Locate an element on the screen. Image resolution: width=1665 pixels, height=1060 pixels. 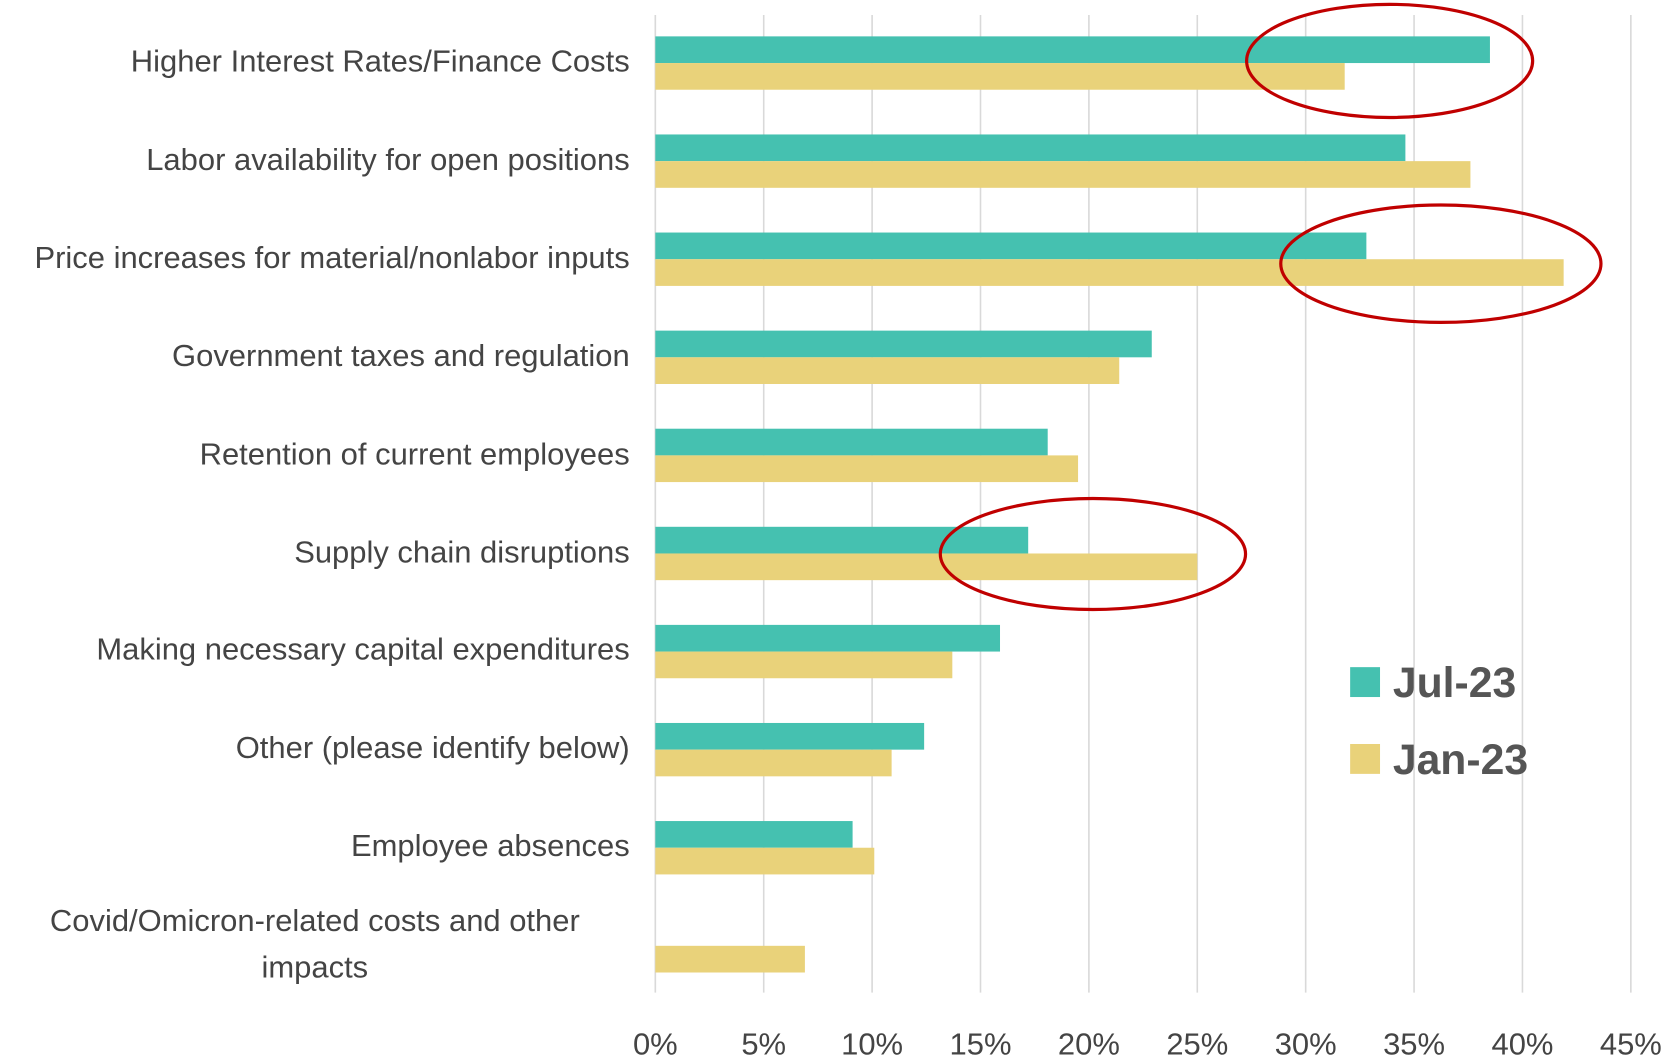
x-tick-label: 45% is located at coordinates (1631, 1043).